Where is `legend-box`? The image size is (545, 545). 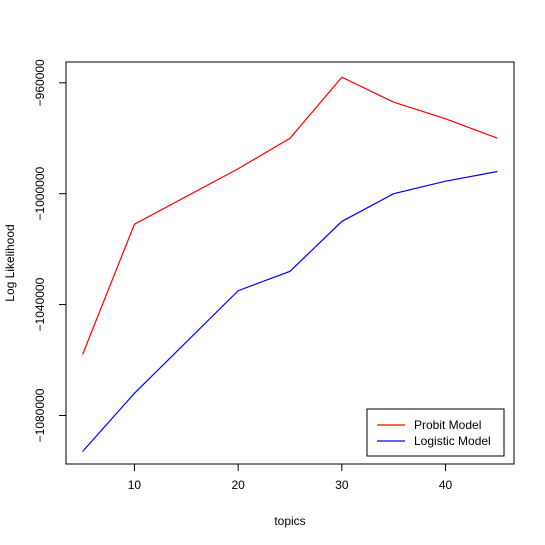
legend-box is located at coordinates (435, 432).